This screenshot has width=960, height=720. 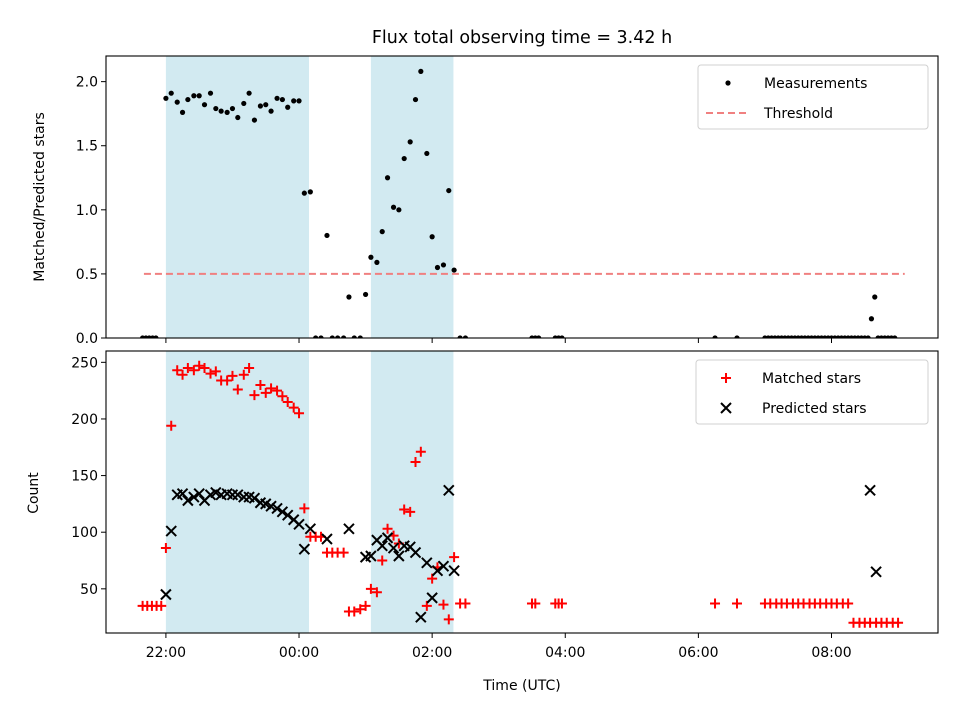 I want to click on y-tick-label: 1.0, so click(x=87, y=211).